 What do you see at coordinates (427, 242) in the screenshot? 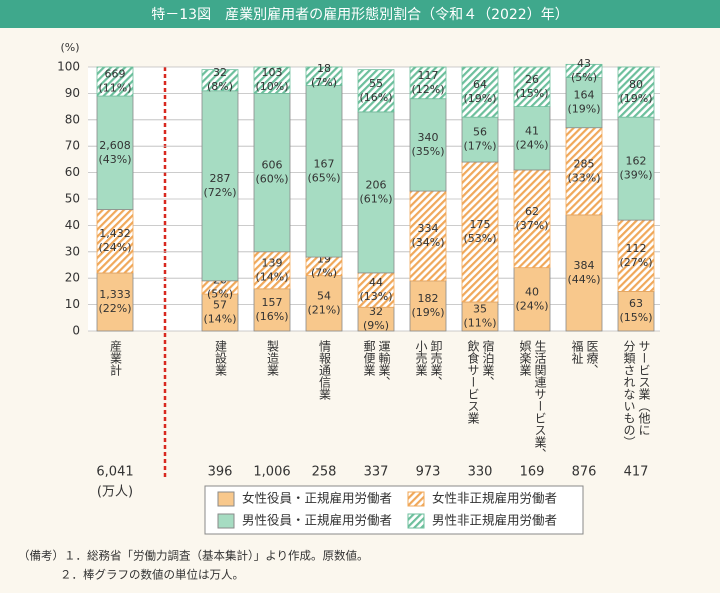
I see `value-label: (34%)` at bounding box center [427, 242].